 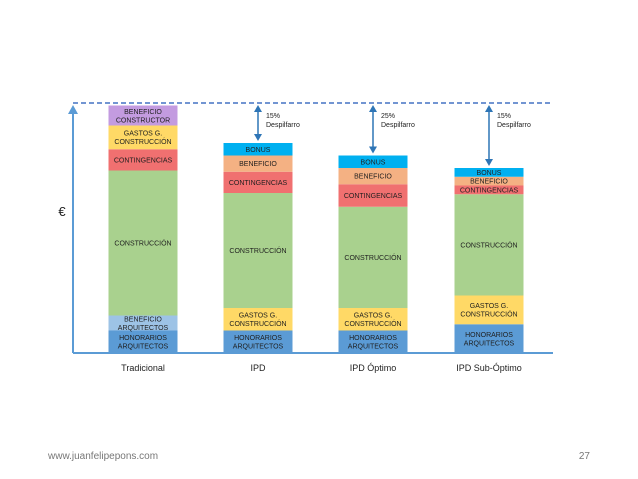 I want to click on waste-label: 25% Despilfarro, so click(x=398, y=121).